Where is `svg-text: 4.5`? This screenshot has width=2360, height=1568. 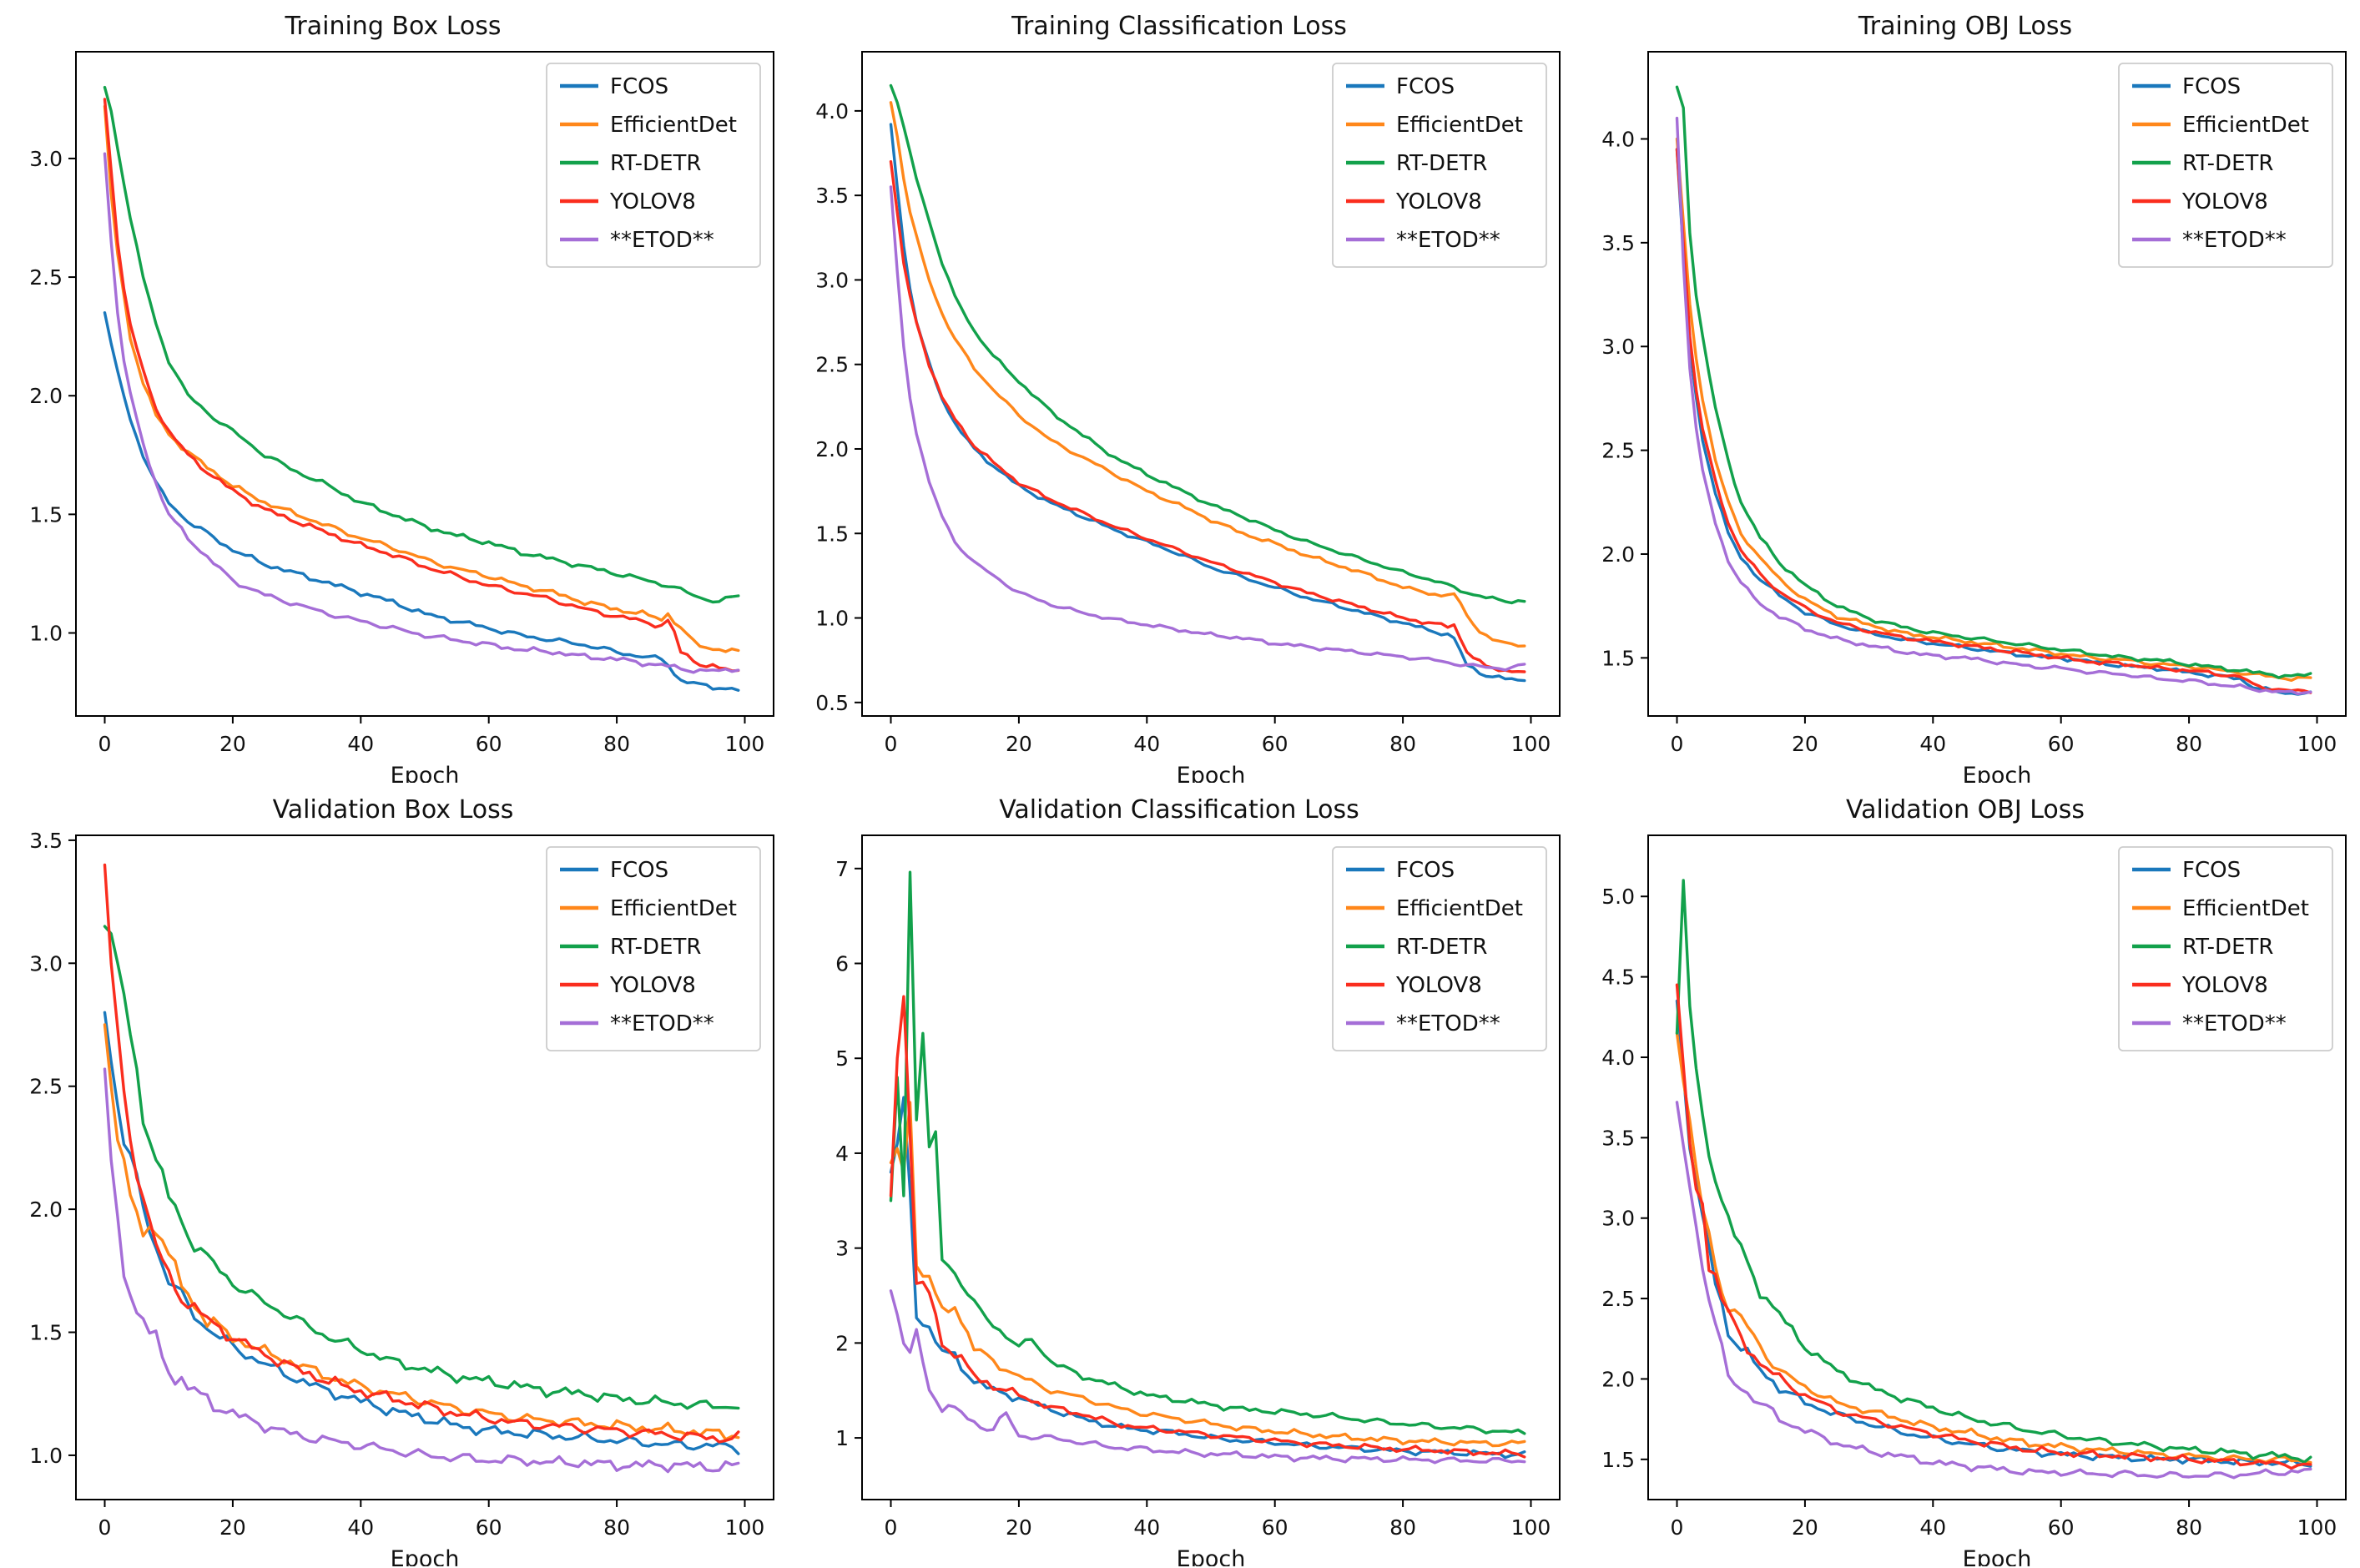 svg-text: 4.5 is located at coordinates (1618, 978).